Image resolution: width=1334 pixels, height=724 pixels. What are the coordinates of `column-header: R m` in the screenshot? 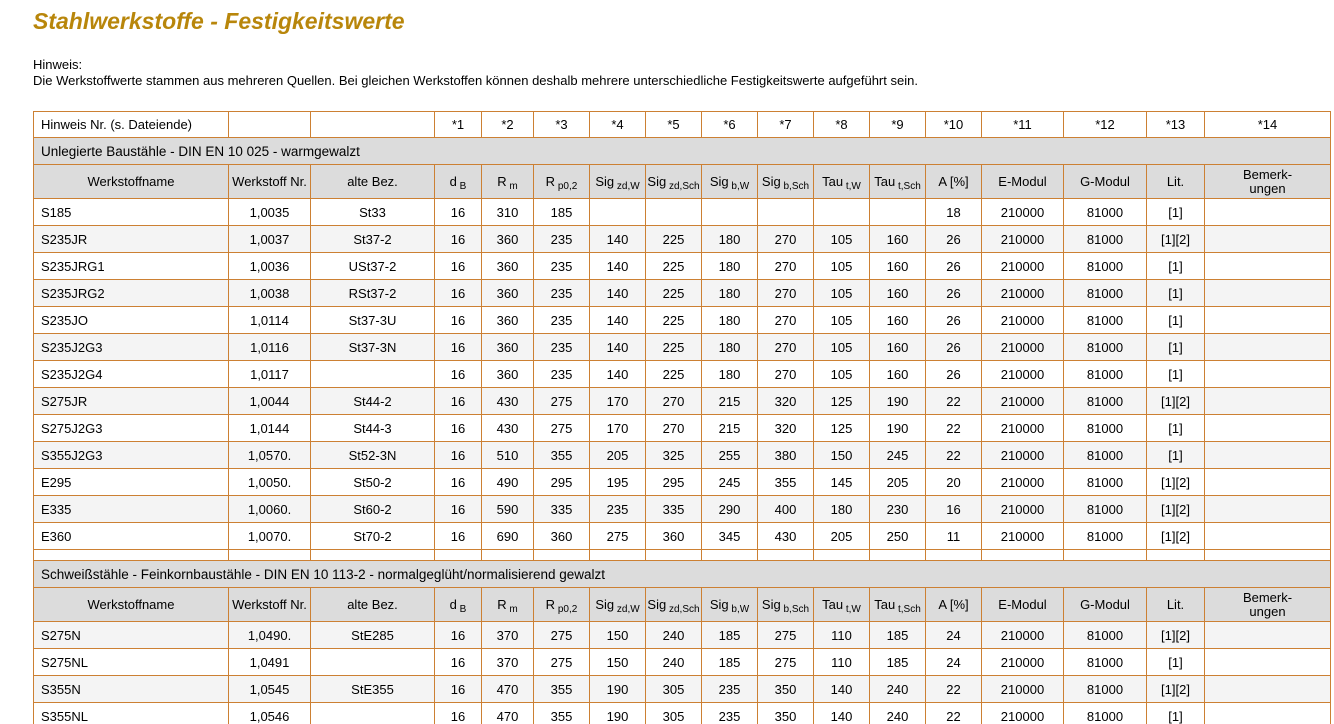 It's located at (507, 604).